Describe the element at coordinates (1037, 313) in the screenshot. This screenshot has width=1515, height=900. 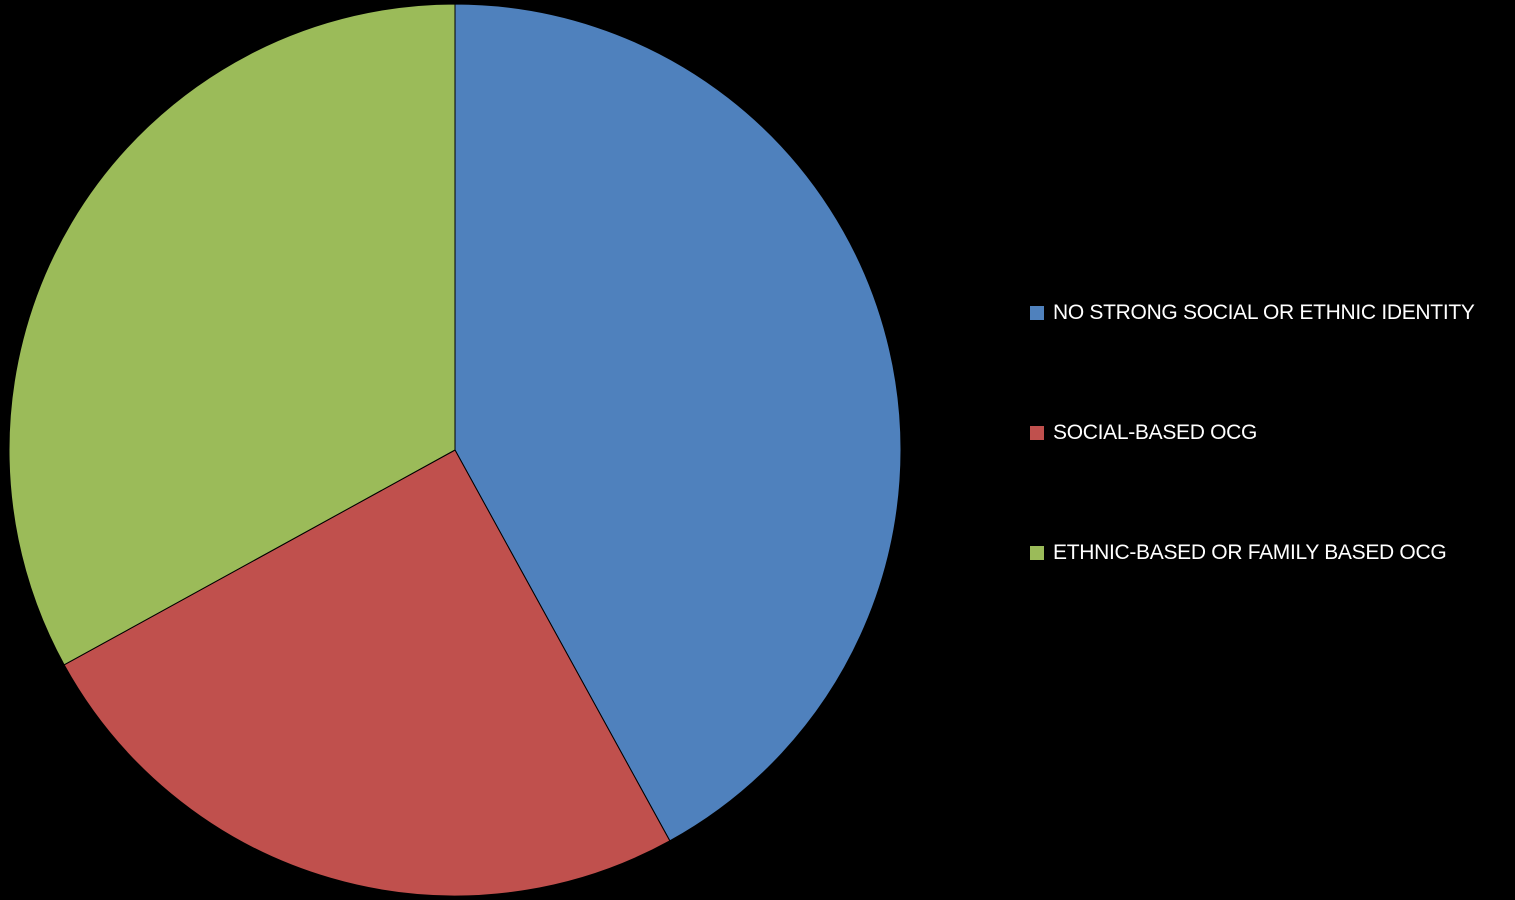
I see `legend-swatch-no-strong-identity` at that location.